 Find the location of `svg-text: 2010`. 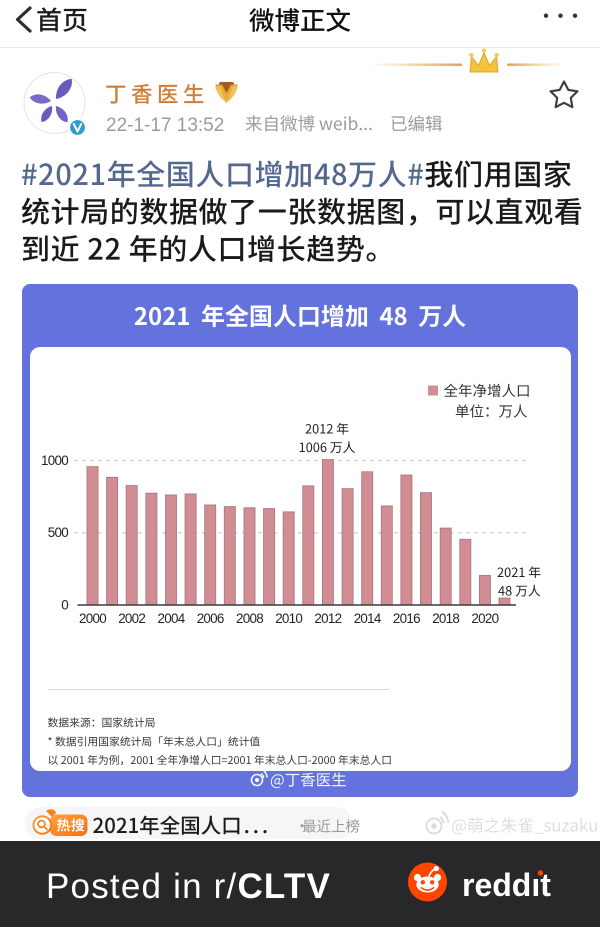

svg-text: 2010 is located at coordinates (288, 618).